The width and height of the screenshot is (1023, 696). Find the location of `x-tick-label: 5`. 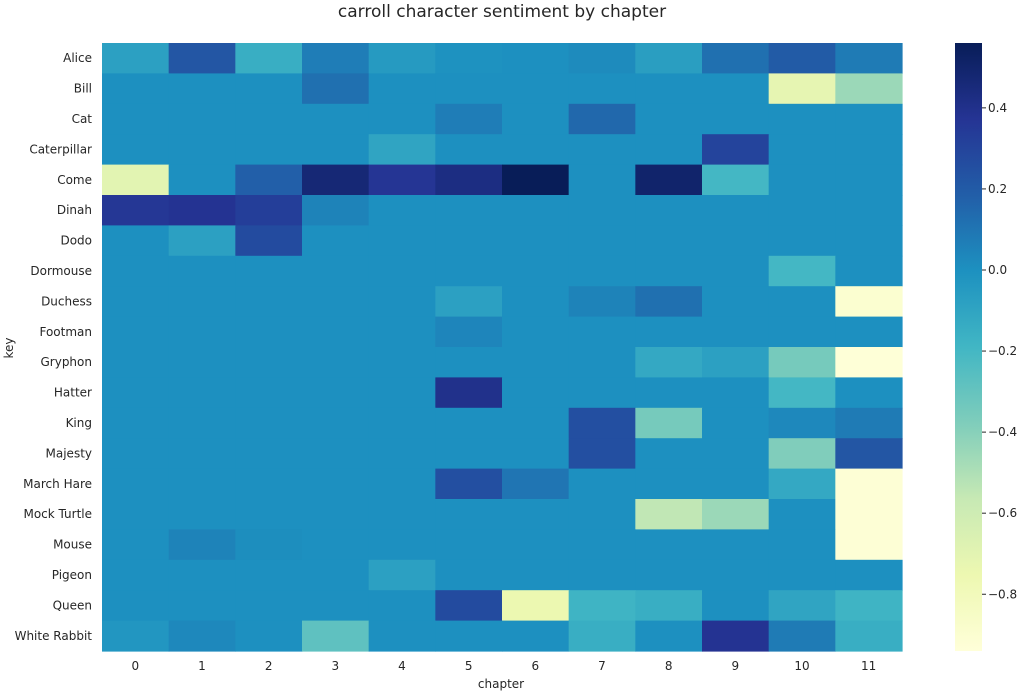

x-tick-label: 5 is located at coordinates (469, 666).